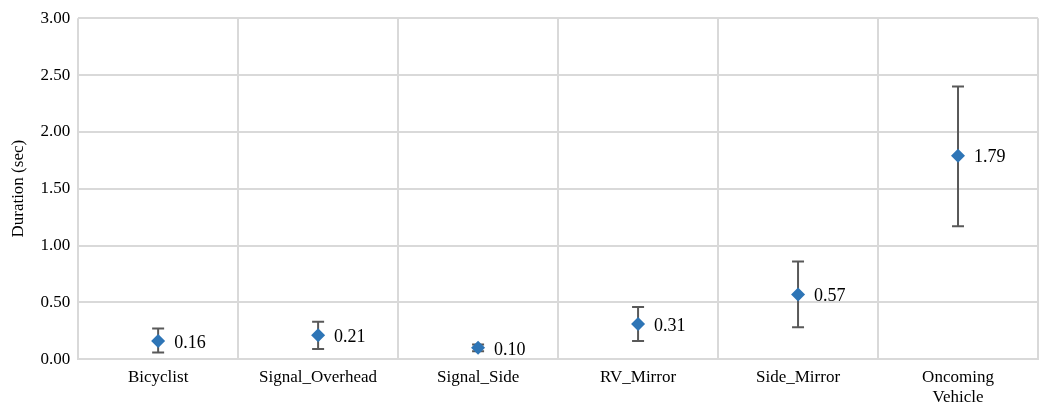 This screenshot has height=416, width=1058. I want to click on data-label: 0.16, so click(190, 341).